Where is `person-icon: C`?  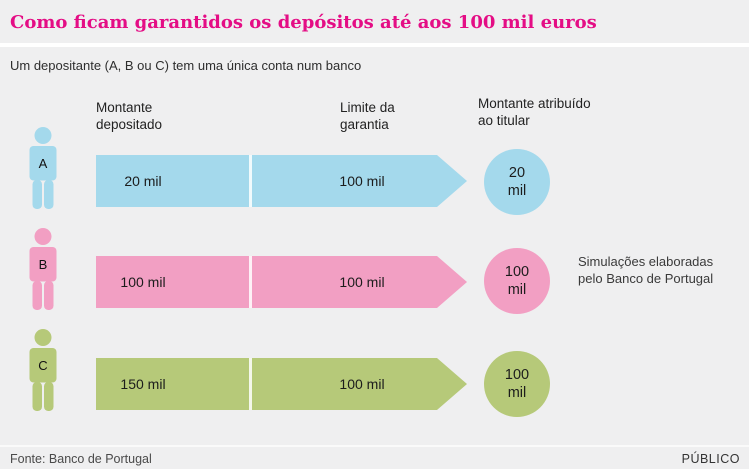 person-icon: C is located at coordinates (43, 370).